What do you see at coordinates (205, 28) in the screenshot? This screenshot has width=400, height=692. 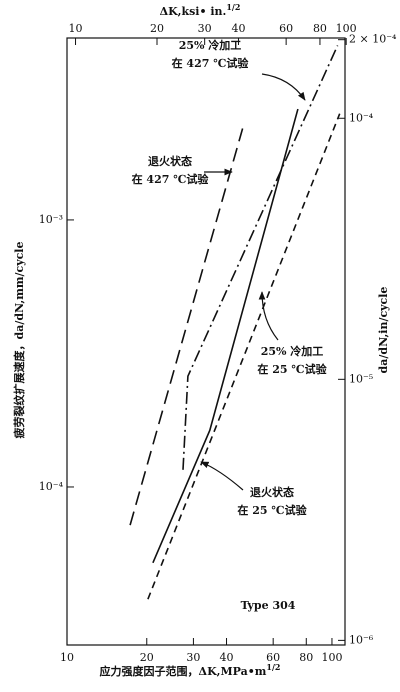 I see `x2-tick-label: 30` at bounding box center [205, 28].